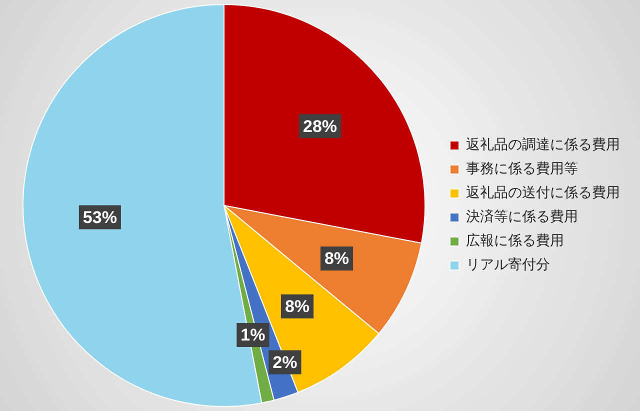  I want to click on data-label: 2%, so click(285, 362).